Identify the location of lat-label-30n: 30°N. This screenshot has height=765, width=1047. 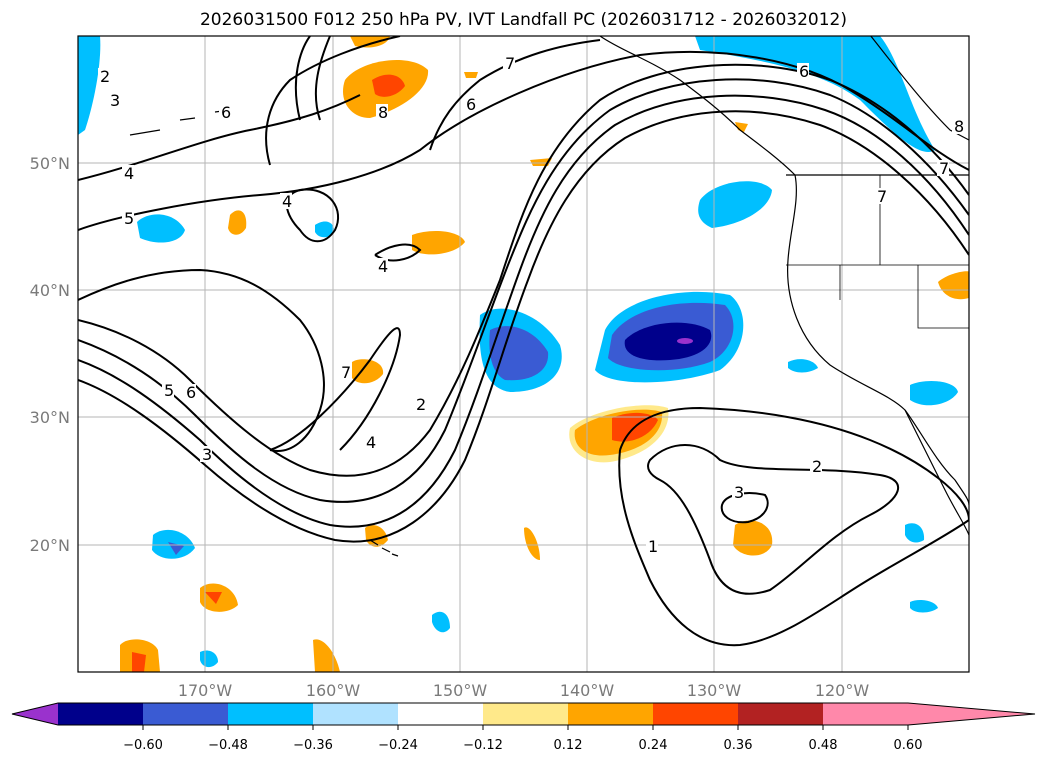
(50, 417).